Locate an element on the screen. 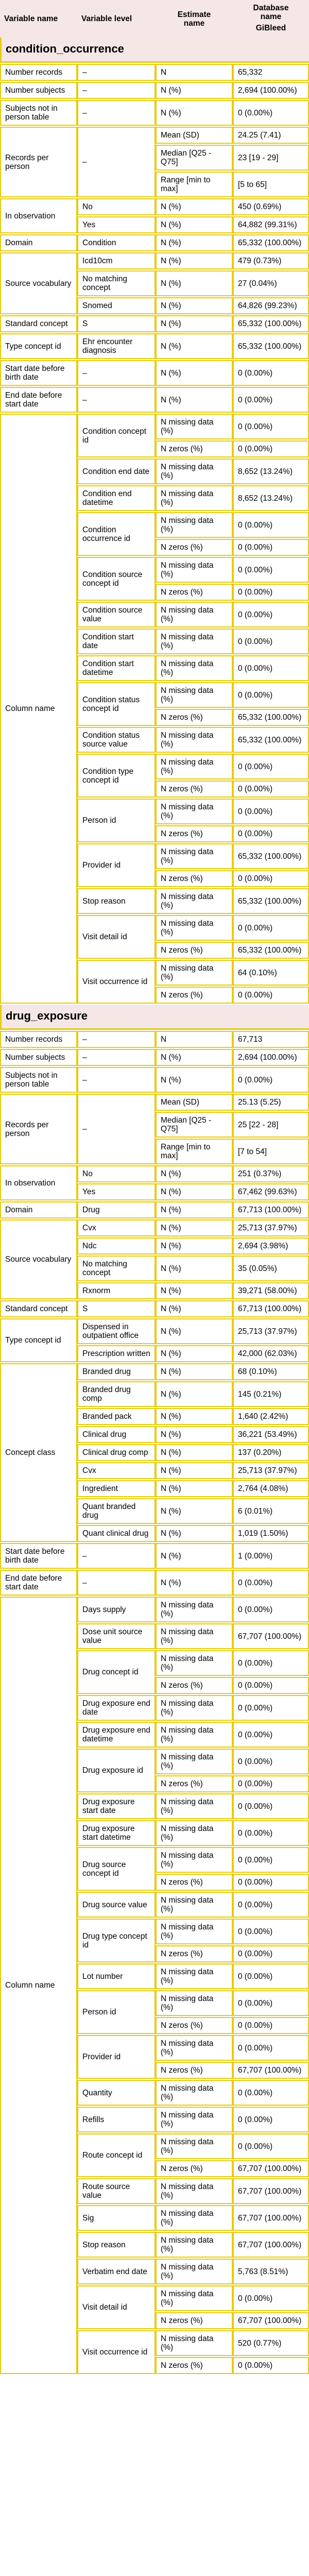 The image size is (309, 2576). variable-level-cell: Condition start date is located at coordinates (116, 641).